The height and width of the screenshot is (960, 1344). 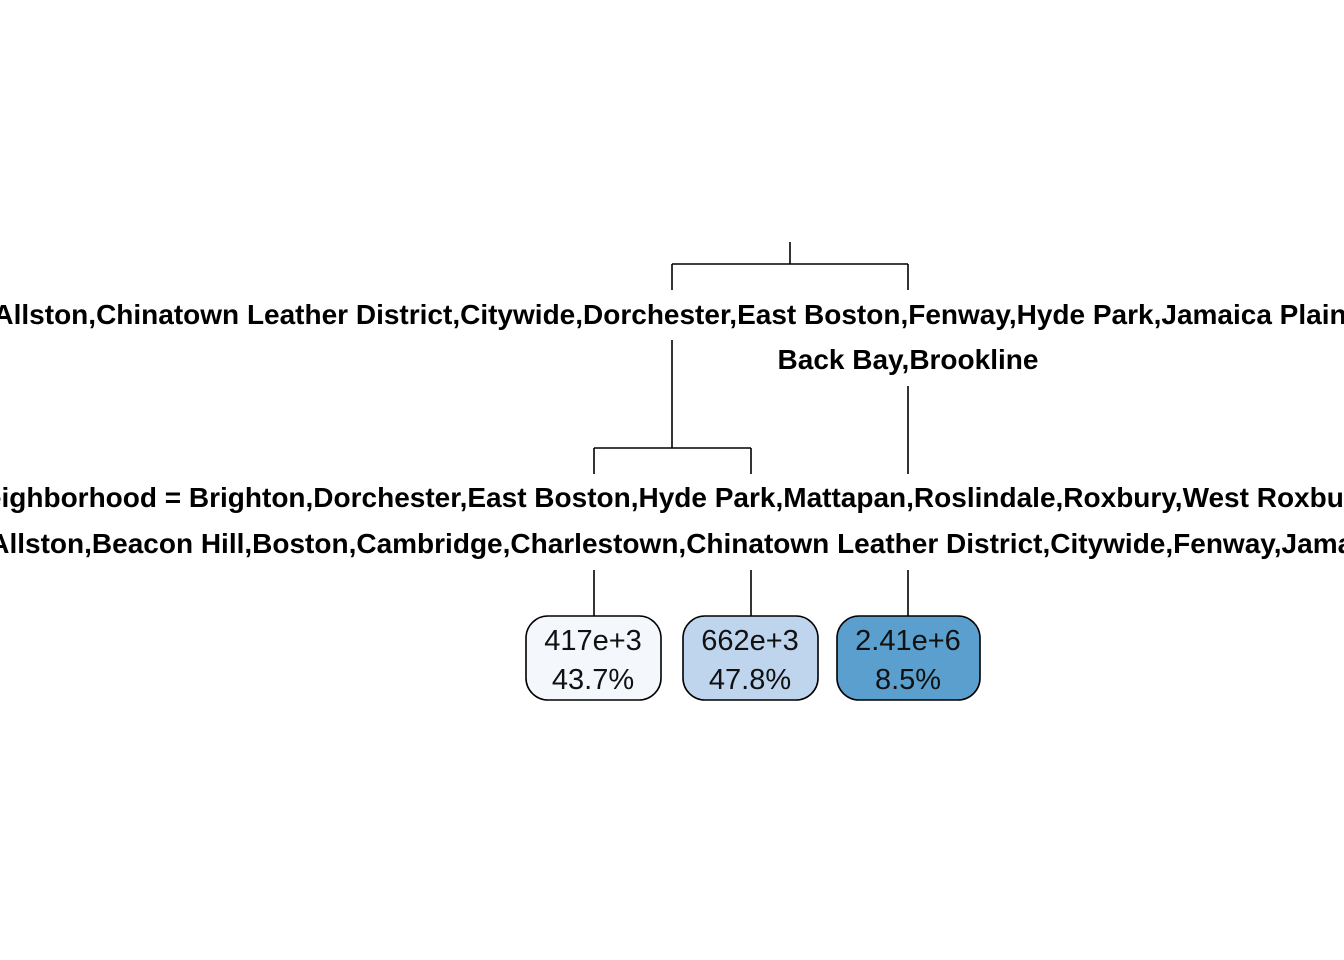 I want to click on leaf-node-1: 417e+3 43.7%, so click(x=593, y=658).